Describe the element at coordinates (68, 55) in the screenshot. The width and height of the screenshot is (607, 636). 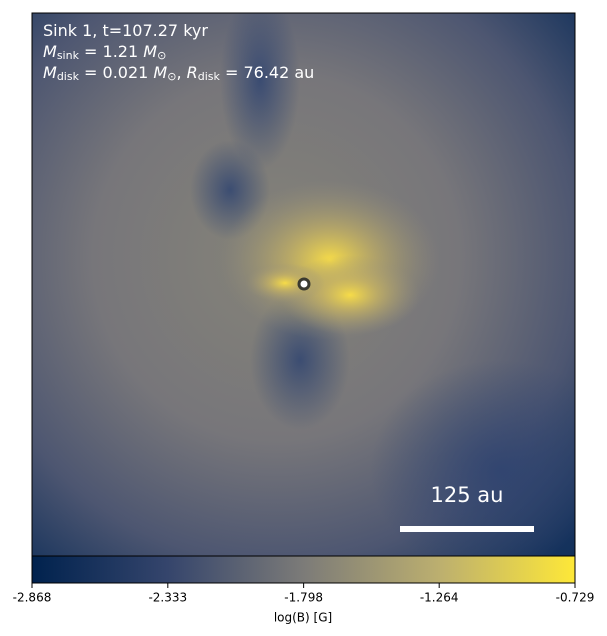
I see `annotation-part: sink` at that location.